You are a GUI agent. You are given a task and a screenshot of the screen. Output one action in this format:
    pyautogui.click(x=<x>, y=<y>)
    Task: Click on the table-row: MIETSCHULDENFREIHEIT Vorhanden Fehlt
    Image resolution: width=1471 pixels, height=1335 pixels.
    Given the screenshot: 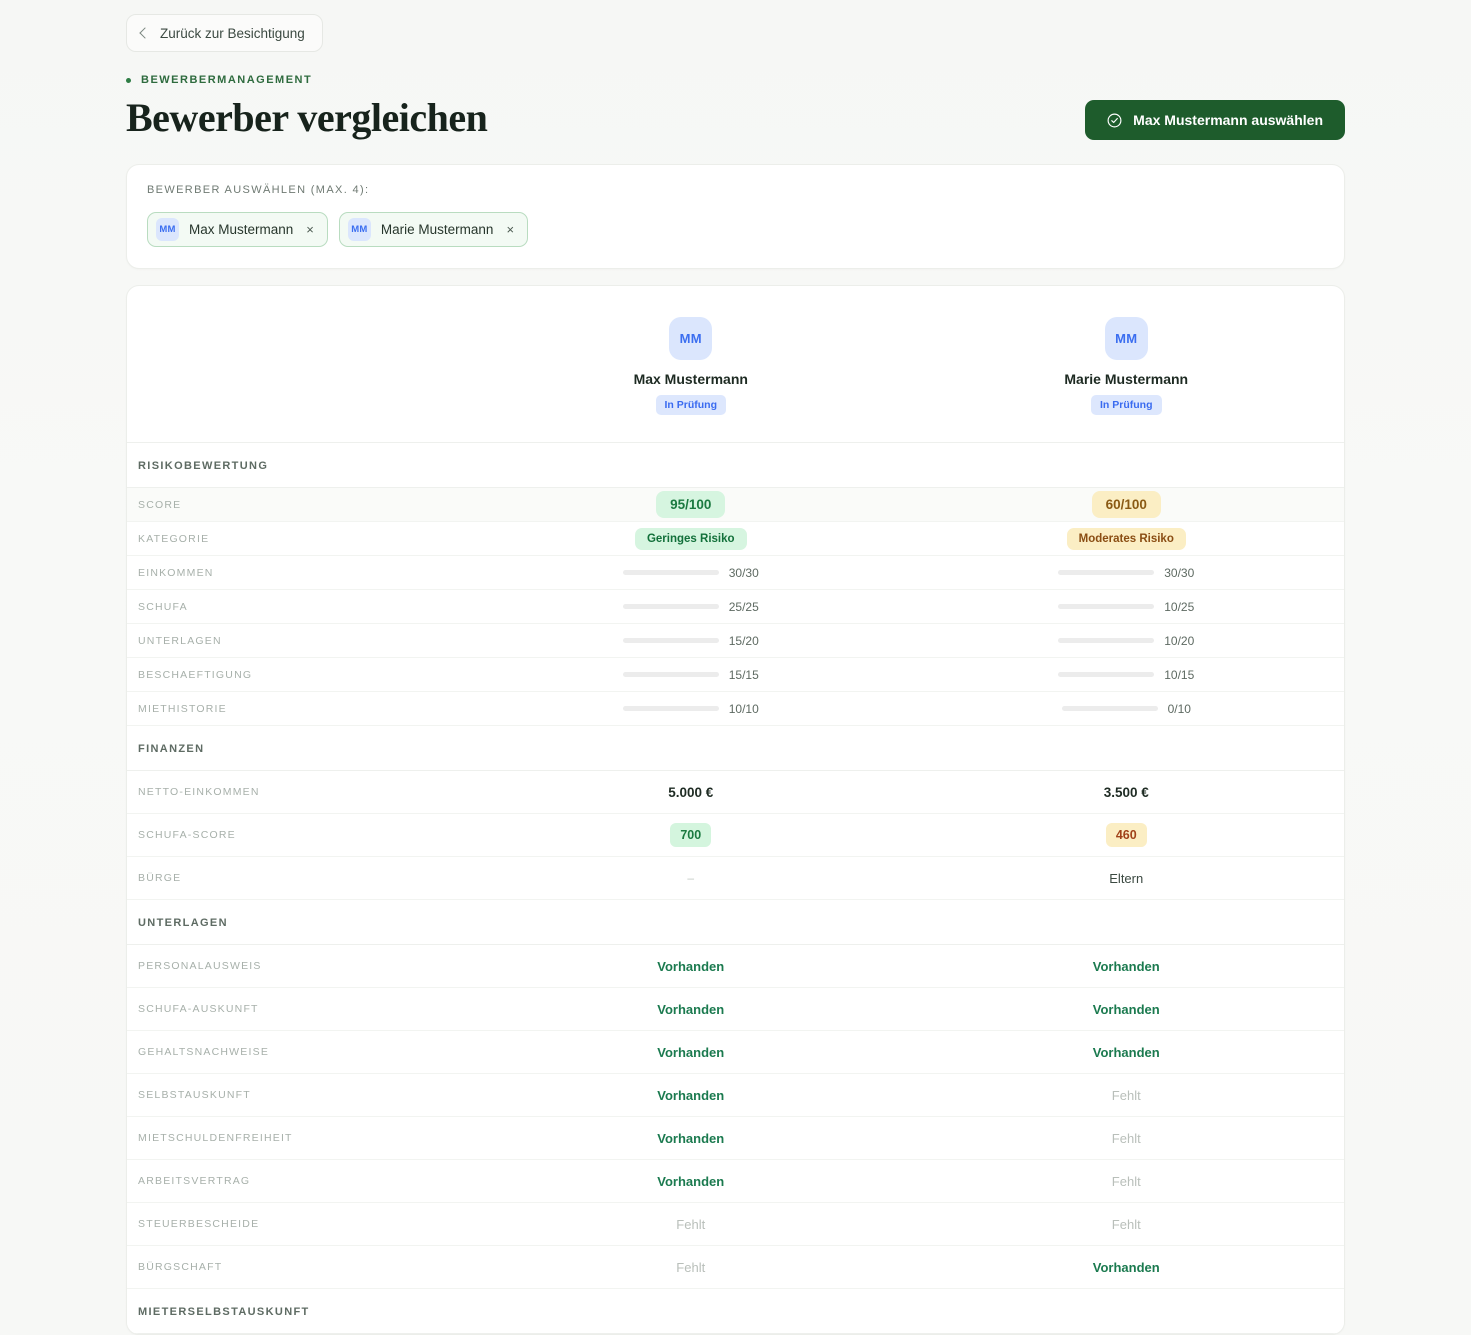 What is the action you would take?
    pyautogui.click(x=735, y=1138)
    